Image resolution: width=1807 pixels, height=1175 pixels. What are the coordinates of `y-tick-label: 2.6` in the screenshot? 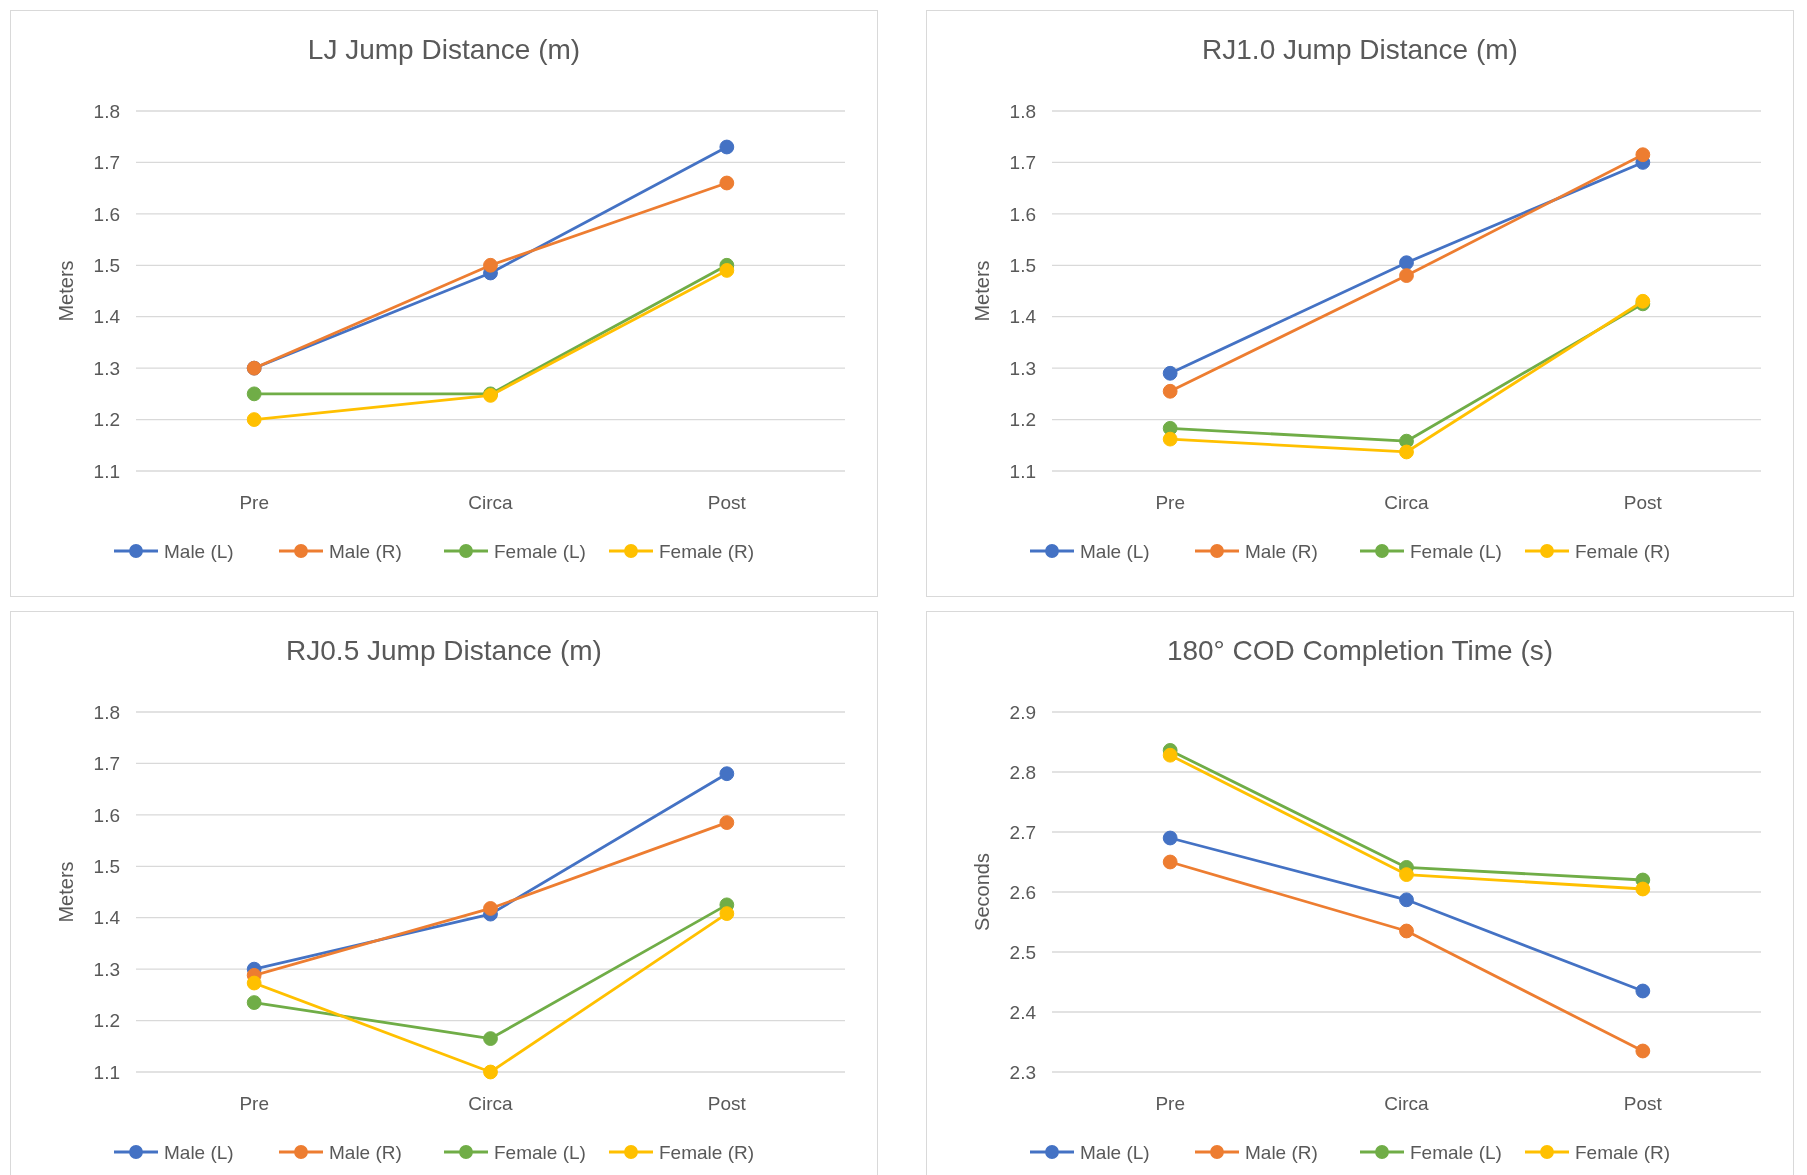 It's located at (1022, 892).